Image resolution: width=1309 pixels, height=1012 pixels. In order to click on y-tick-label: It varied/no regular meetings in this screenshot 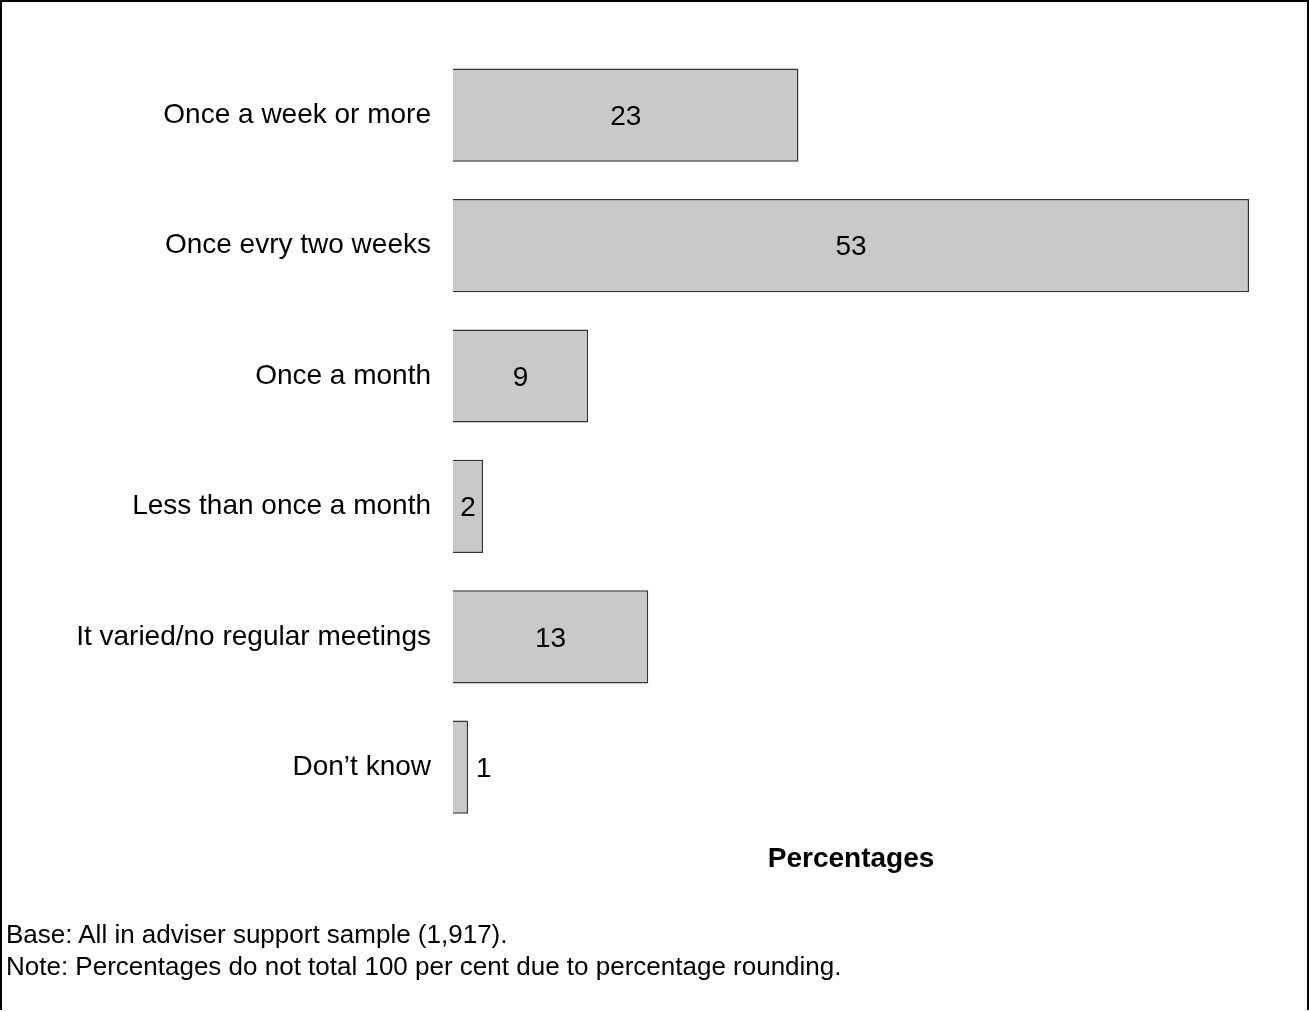, I will do `click(253, 635)`.